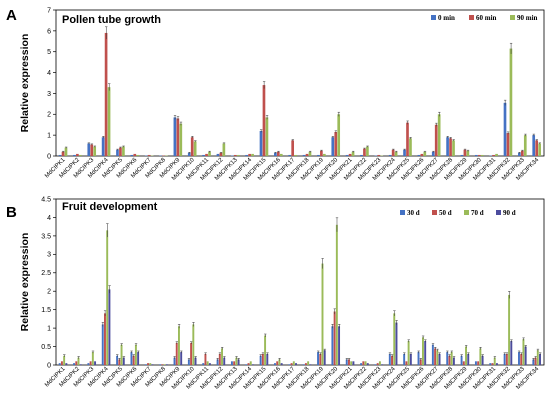 The height and width of the screenshot is (407, 550). What do you see at coordinates (49, 365) in the screenshot?
I see `panel-b-y-tick-label: 0` at bounding box center [49, 365].